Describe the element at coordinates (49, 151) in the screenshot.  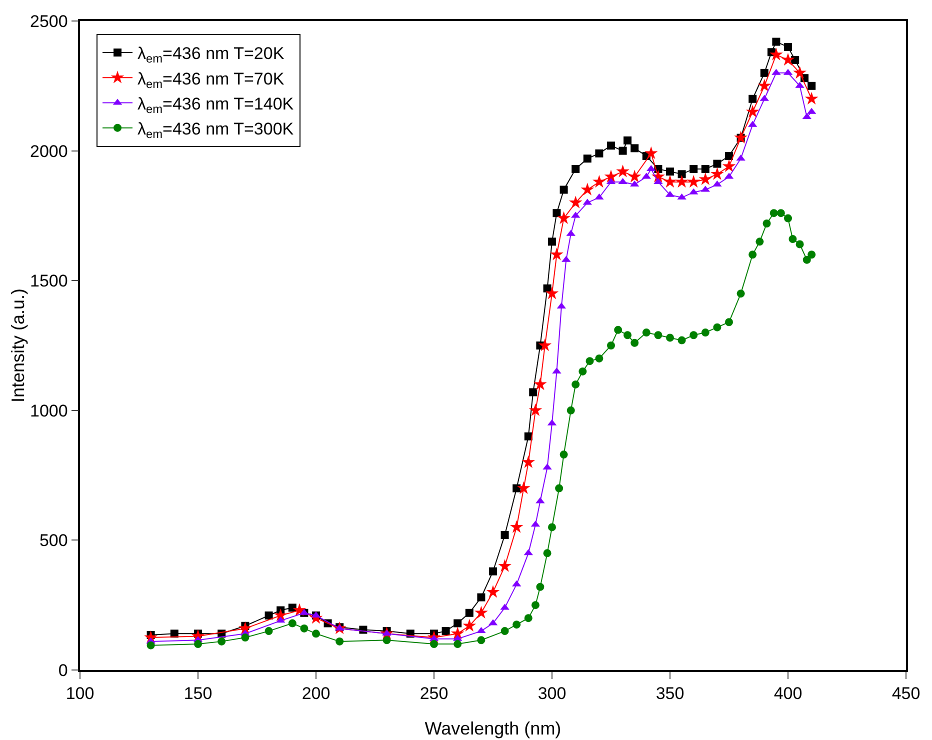
I see `y-tick-label: 2000` at that location.